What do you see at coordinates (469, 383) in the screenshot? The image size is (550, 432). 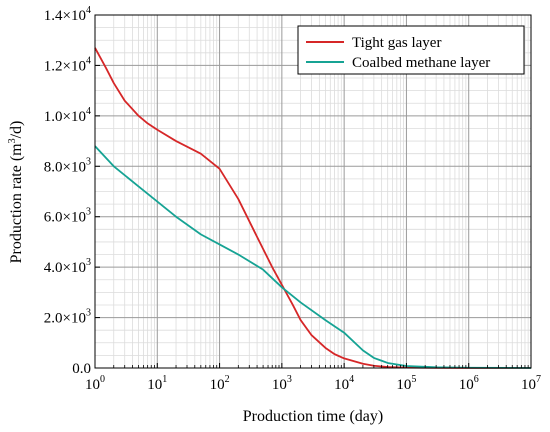 I see `x-tick-label: 10⁶` at bounding box center [469, 383].